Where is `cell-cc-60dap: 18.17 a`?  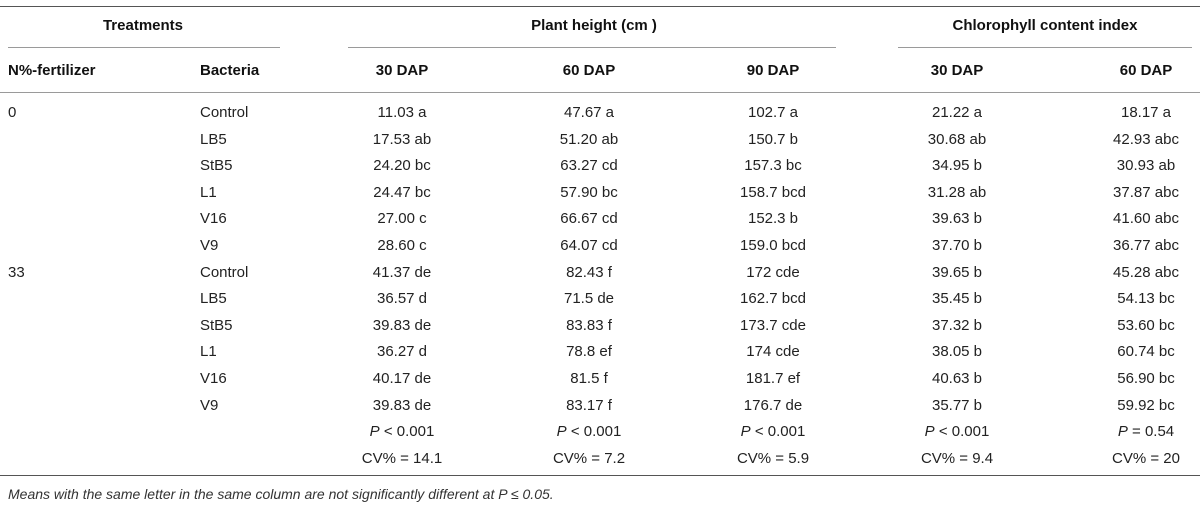 cell-cc-60dap: 18.17 a is located at coordinates (1146, 112).